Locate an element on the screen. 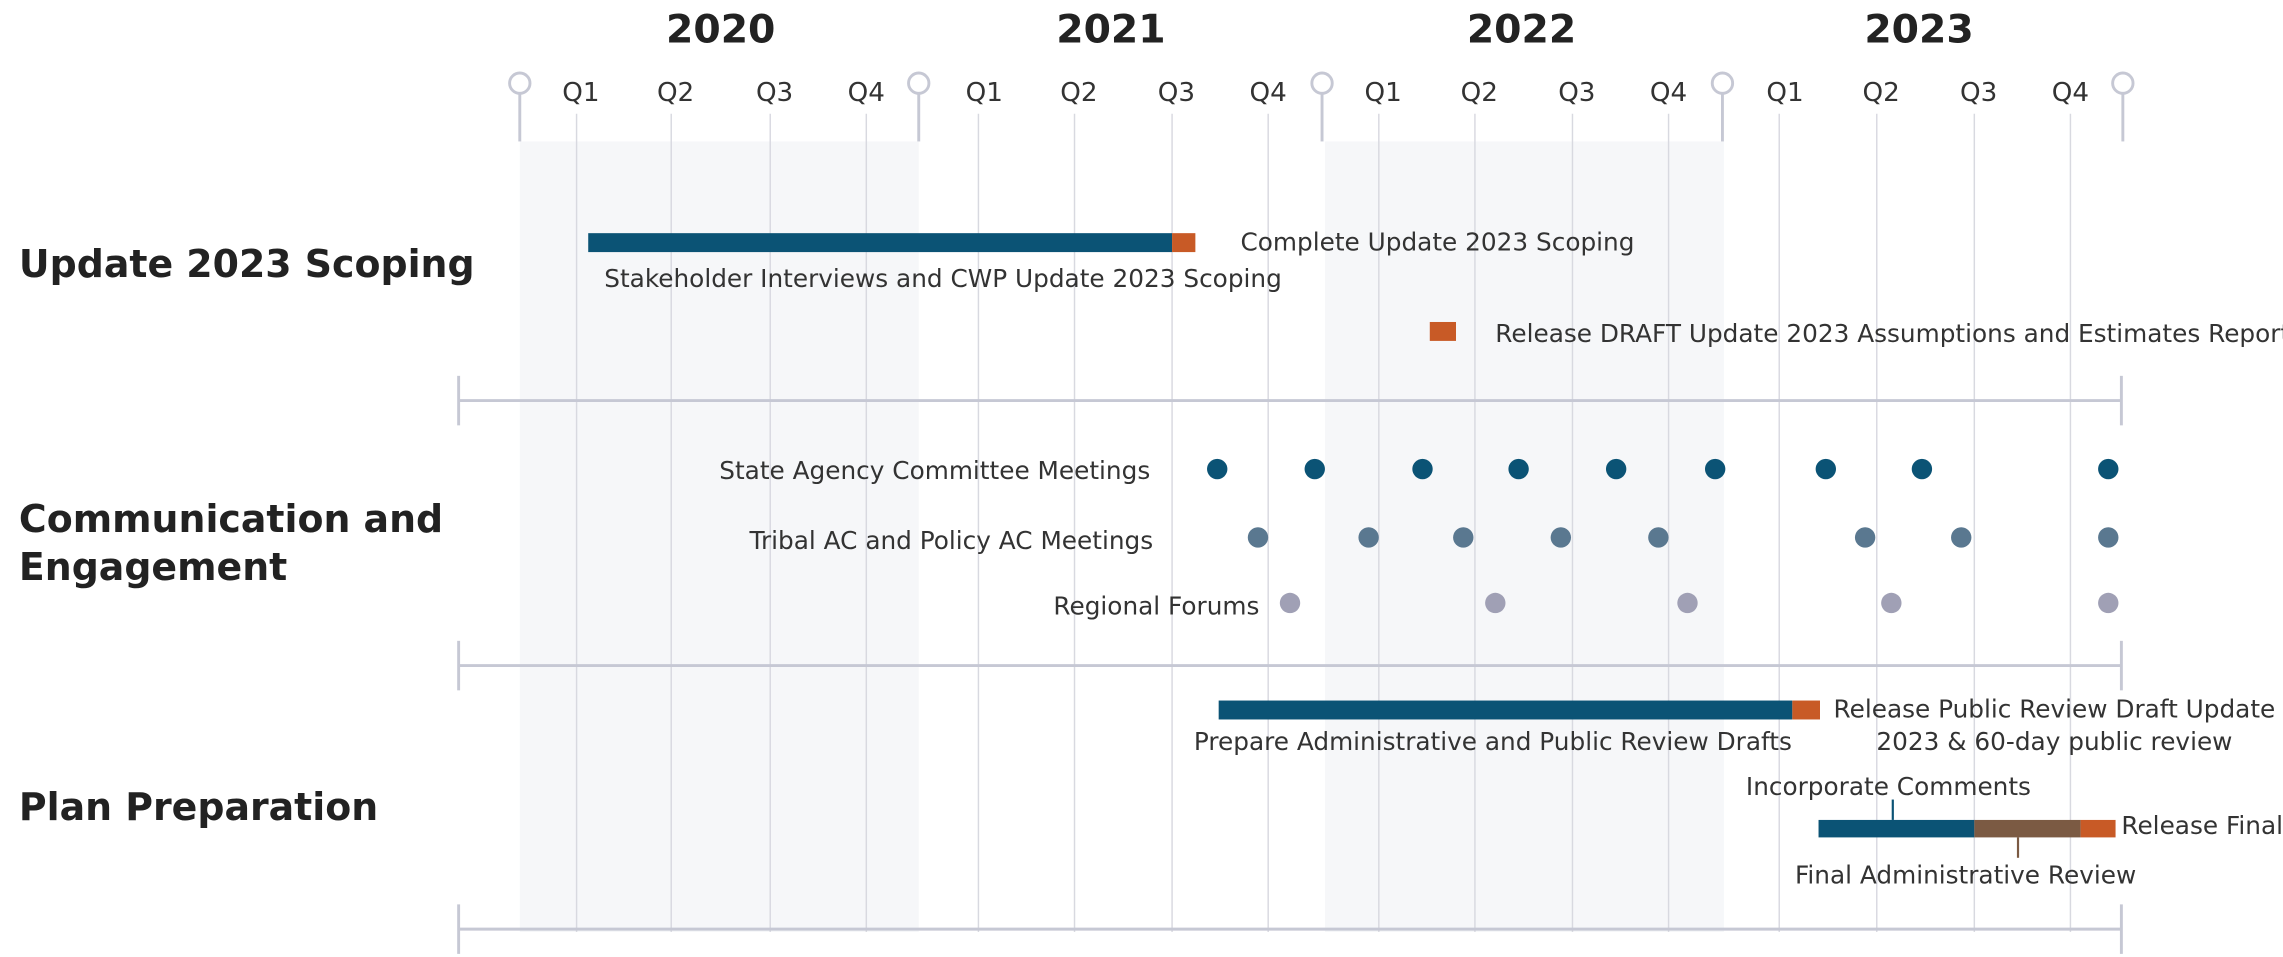 This screenshot has width=2283, height=957. section-title: Update 2023 Scoping is located at coordinates (247, 264).